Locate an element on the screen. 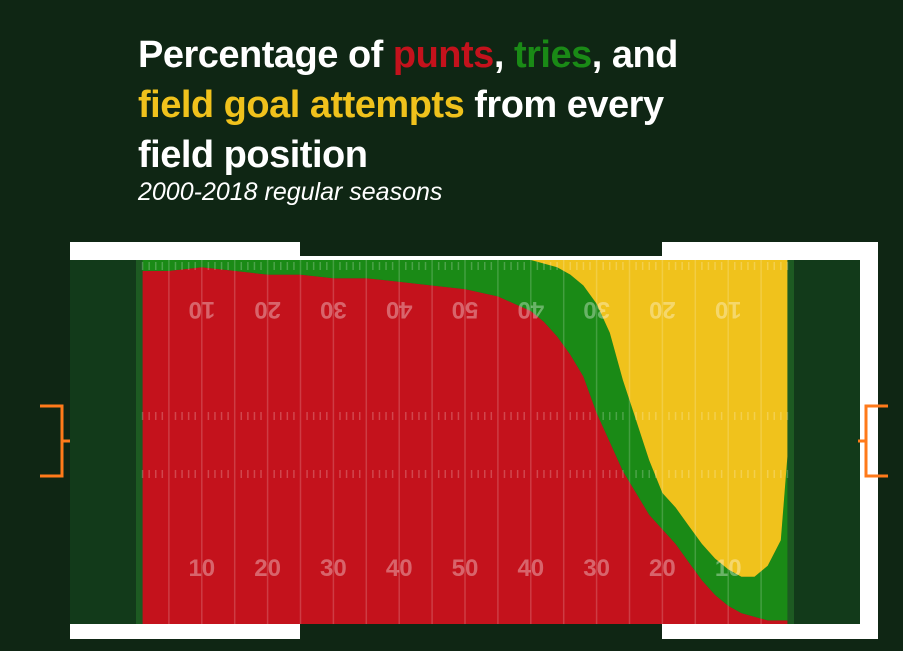 This screenshot has width=903, height=651. yard-label-top: 50 is located at coordinates (465, 309).